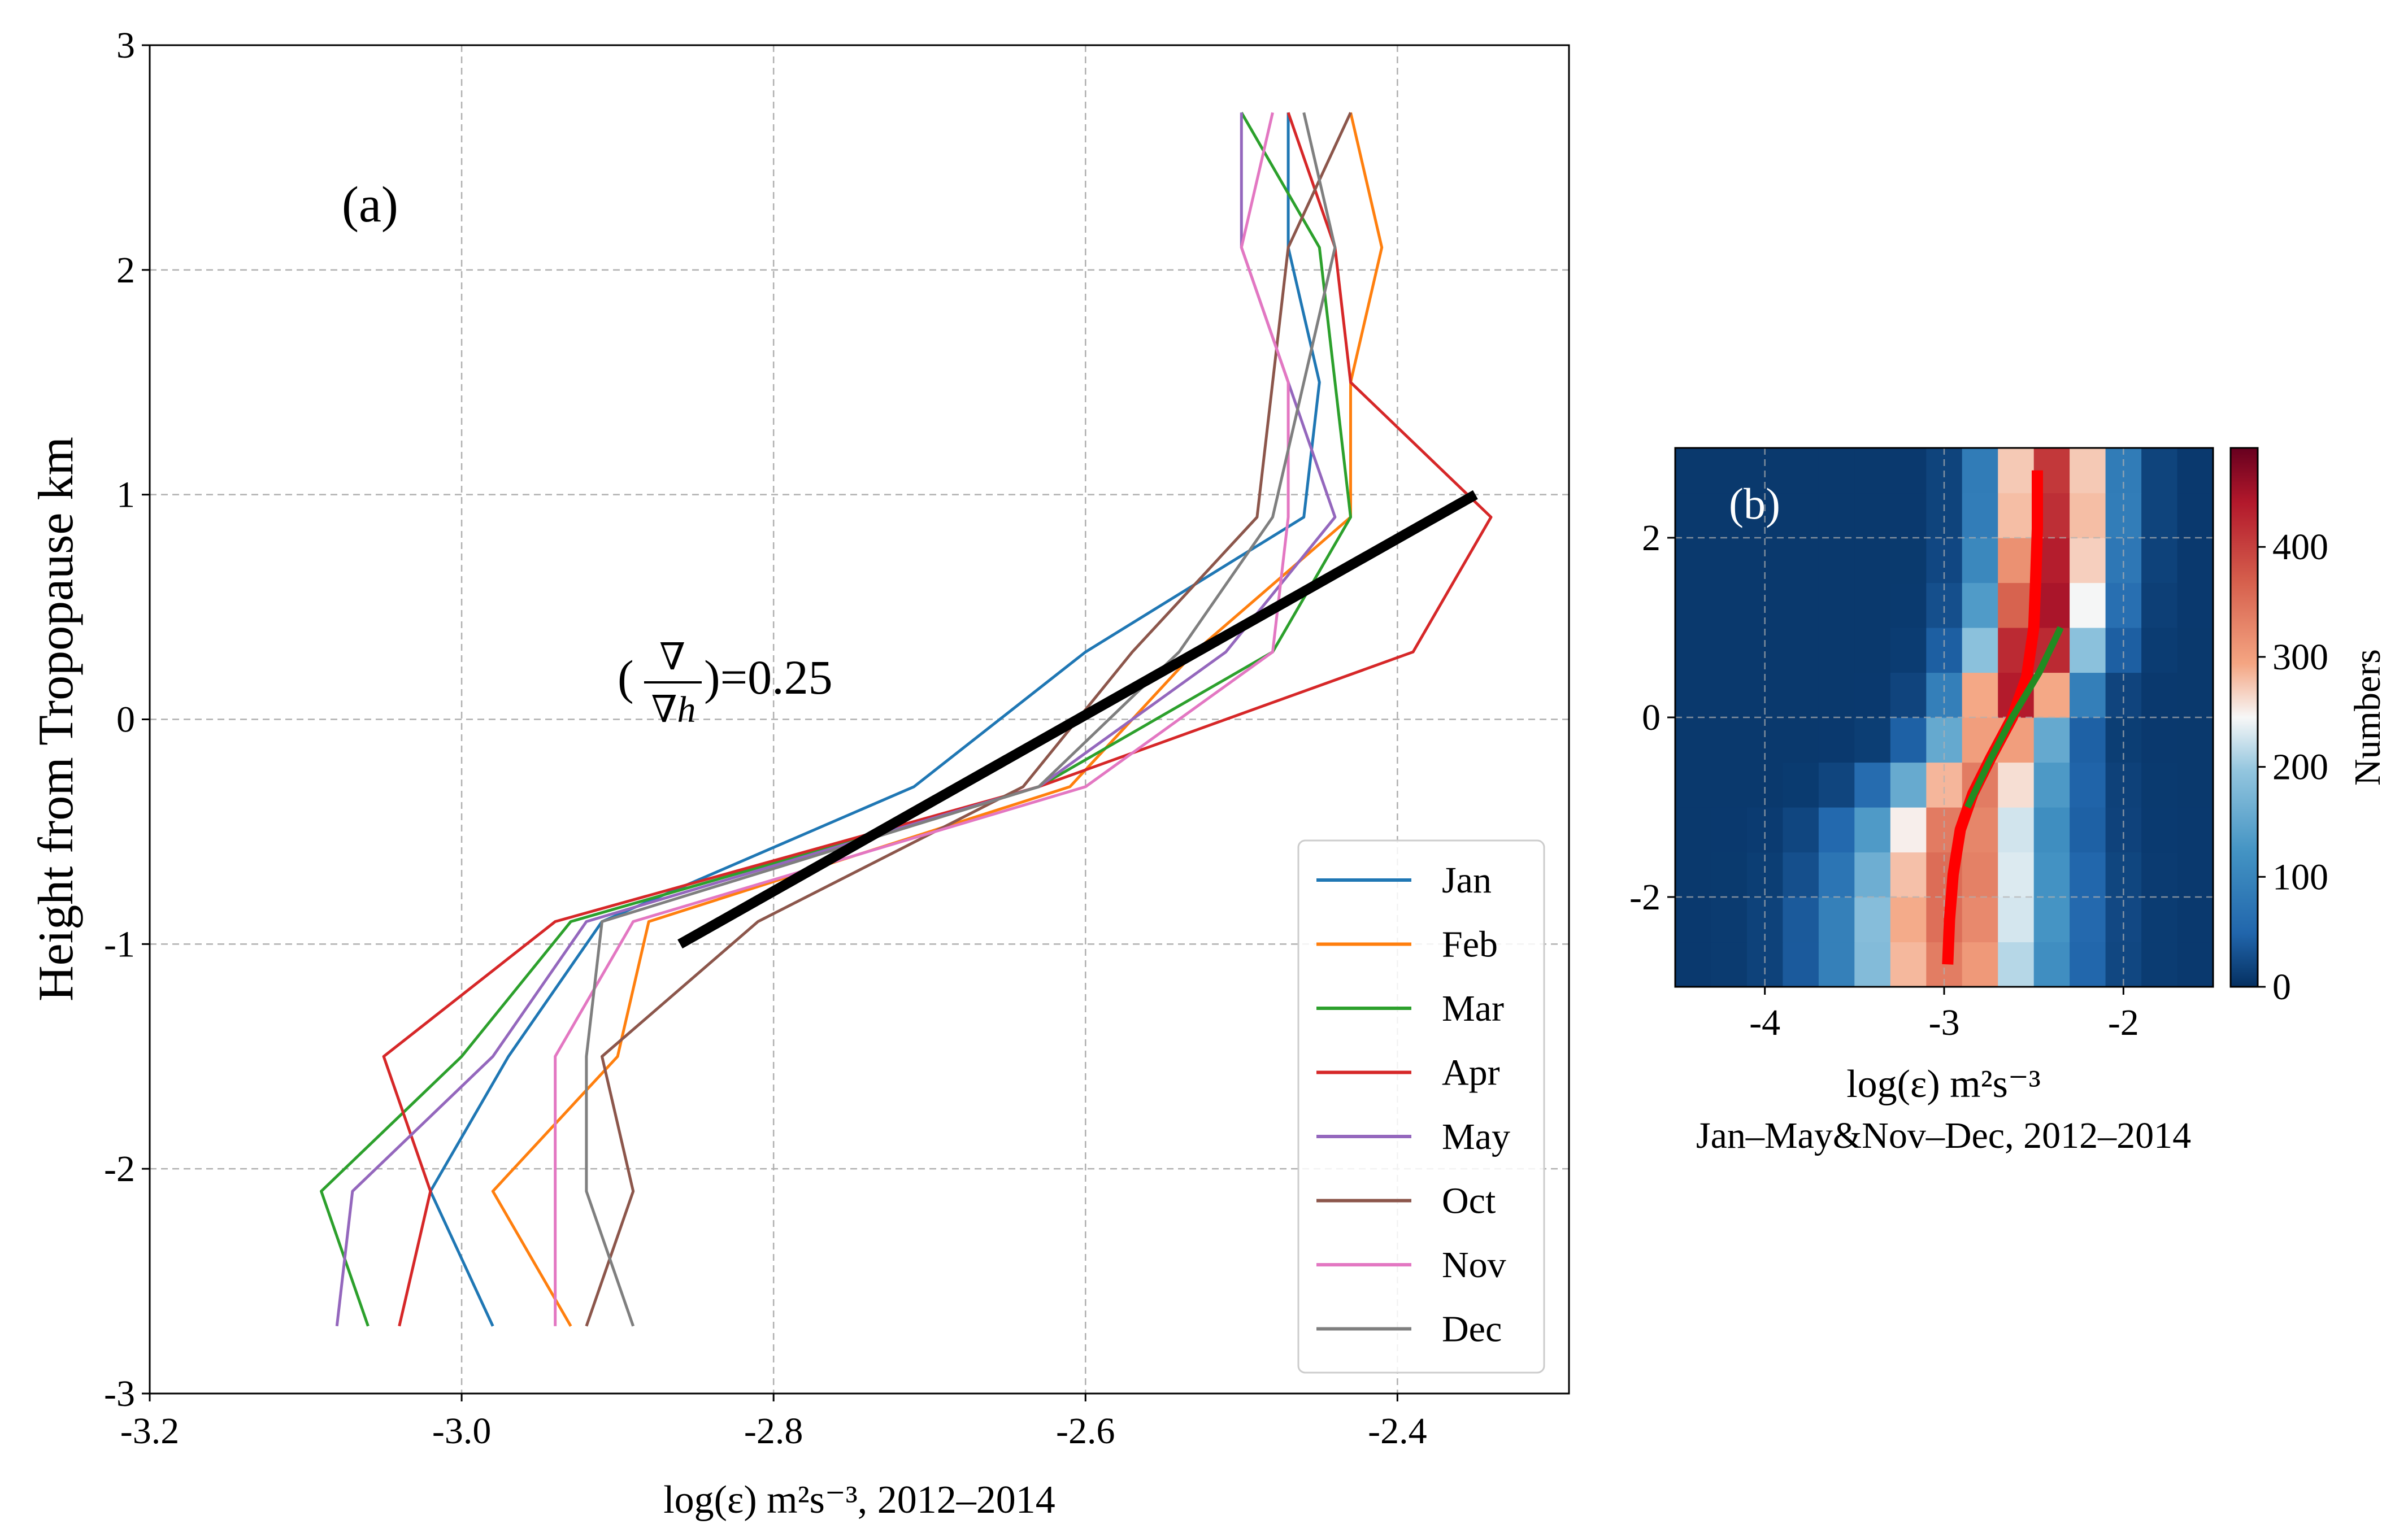 Image resolution: width=2408 pixels, height=1524 pixels. Describe the element at coordinates (125, 46) in the screenshot. I see `y-tick-label: 3` at that location.